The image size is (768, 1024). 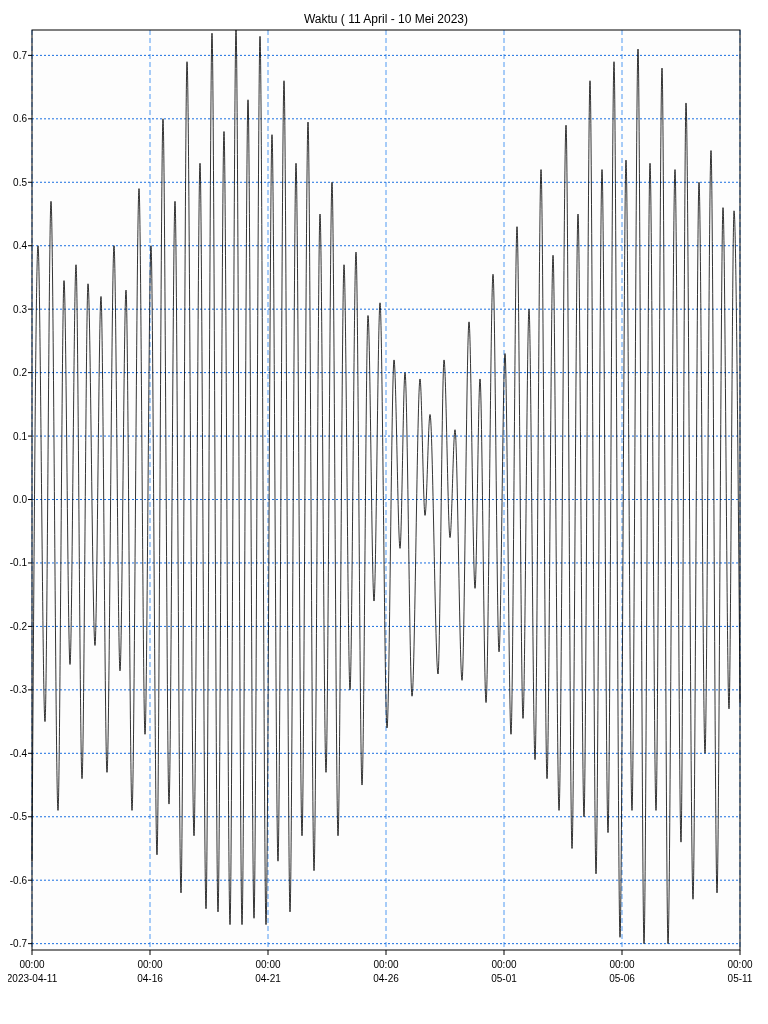 What do you see at coordinates (18, 817) in the screenshot?
I see `y-tick-label: -0.5` at bounding box center [18, 817].